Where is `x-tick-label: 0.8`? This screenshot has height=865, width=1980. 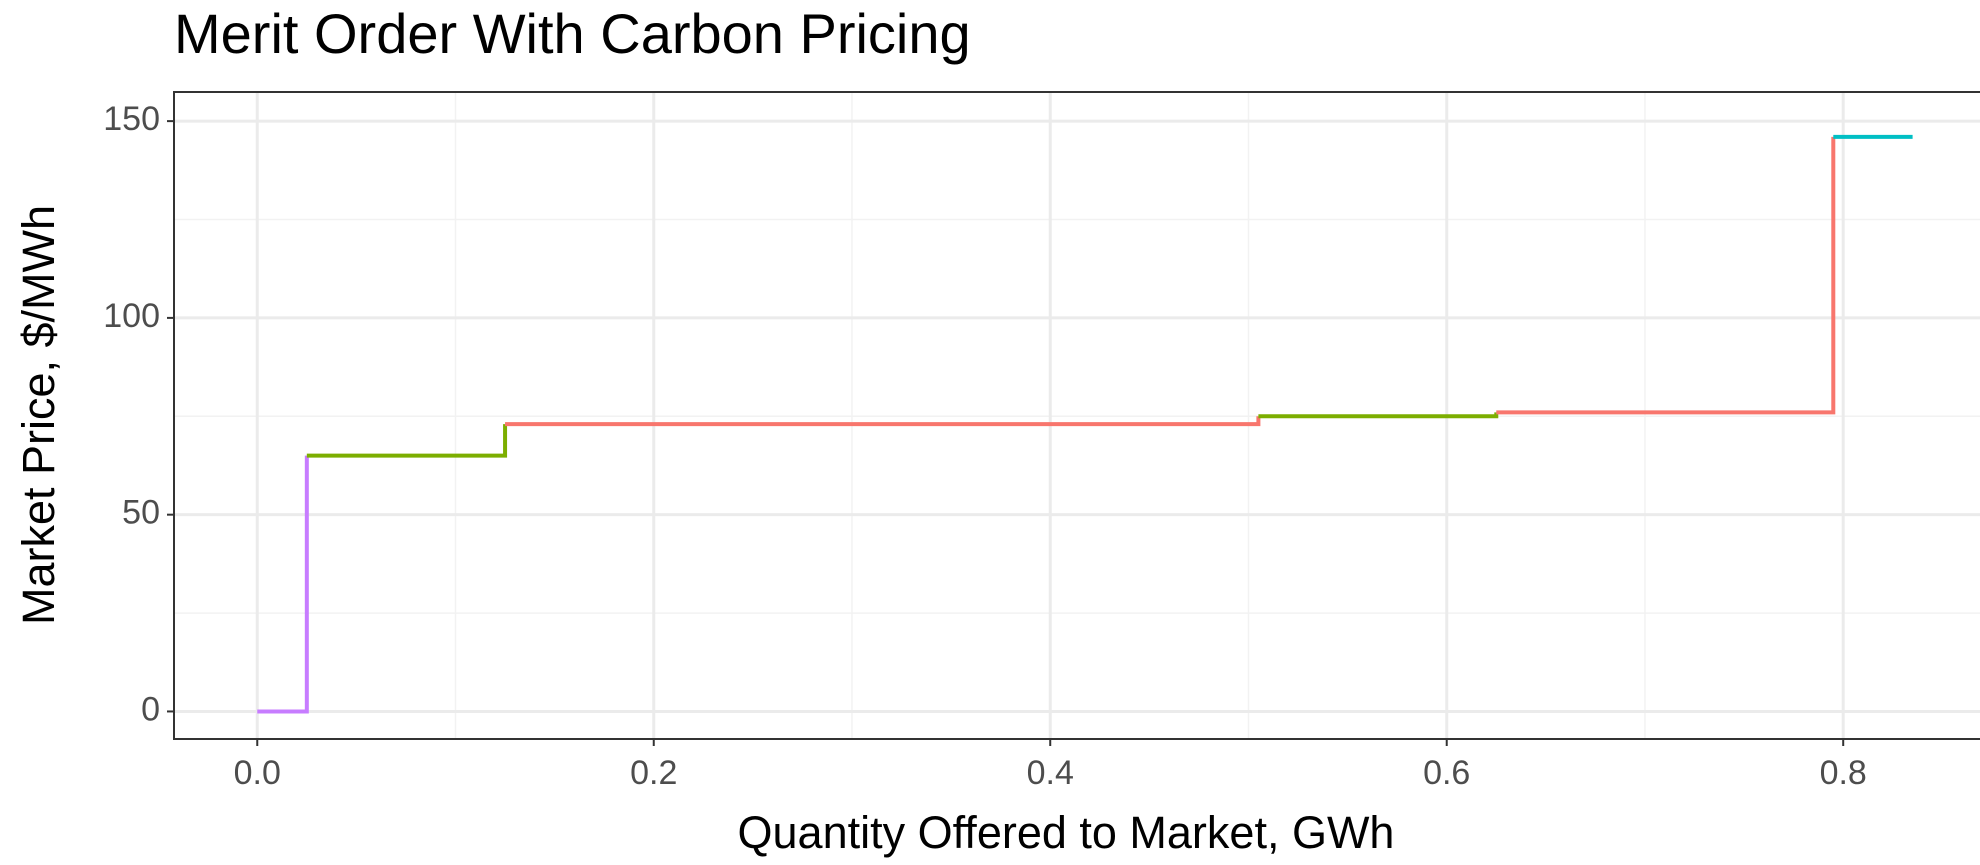
x-tick-label: 0.8 is located at coordinates (1843, 773).